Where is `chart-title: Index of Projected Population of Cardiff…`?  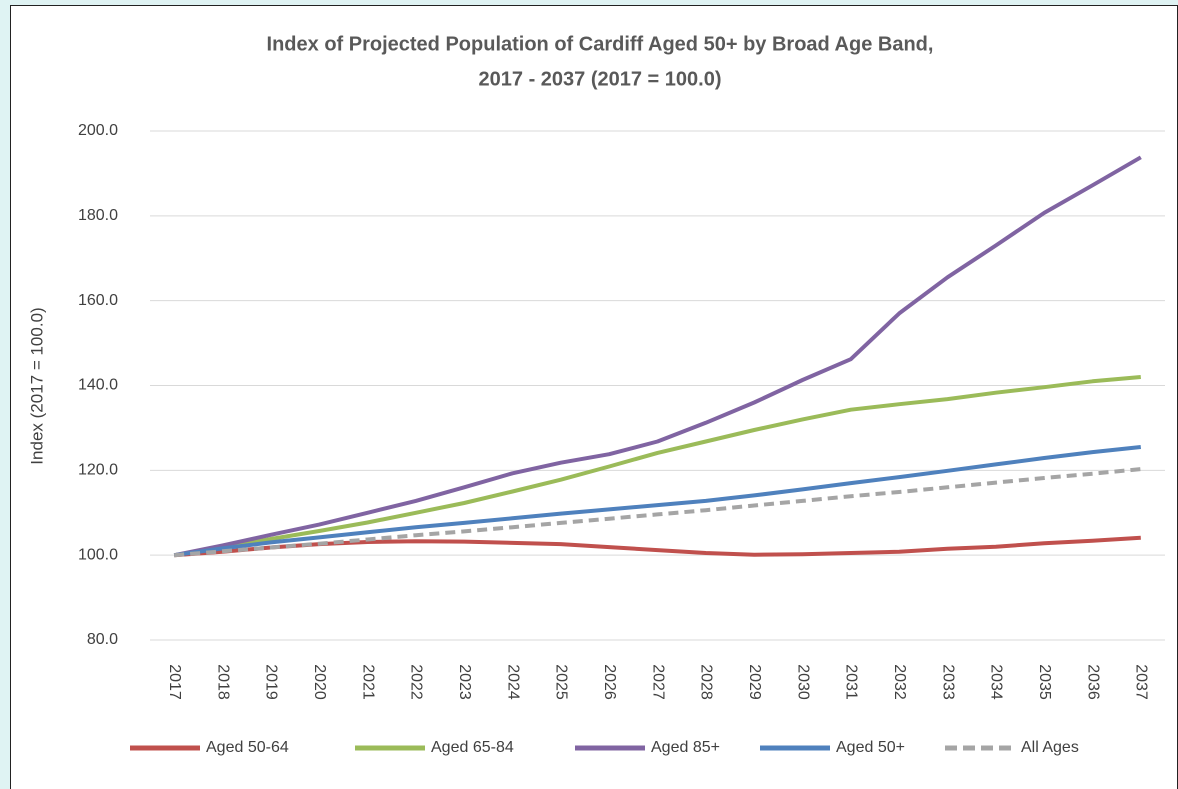 chart-title: Index of Projected Population of Cardiff… is located at coordinates (600, 44).